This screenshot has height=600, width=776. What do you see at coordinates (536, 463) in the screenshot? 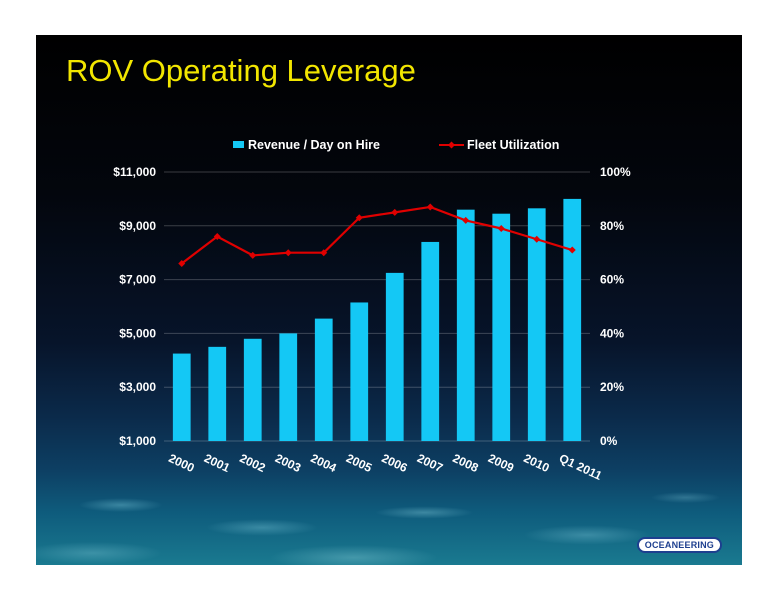
I see `x-tick-label: 2010` at bounding box center [536, 463].